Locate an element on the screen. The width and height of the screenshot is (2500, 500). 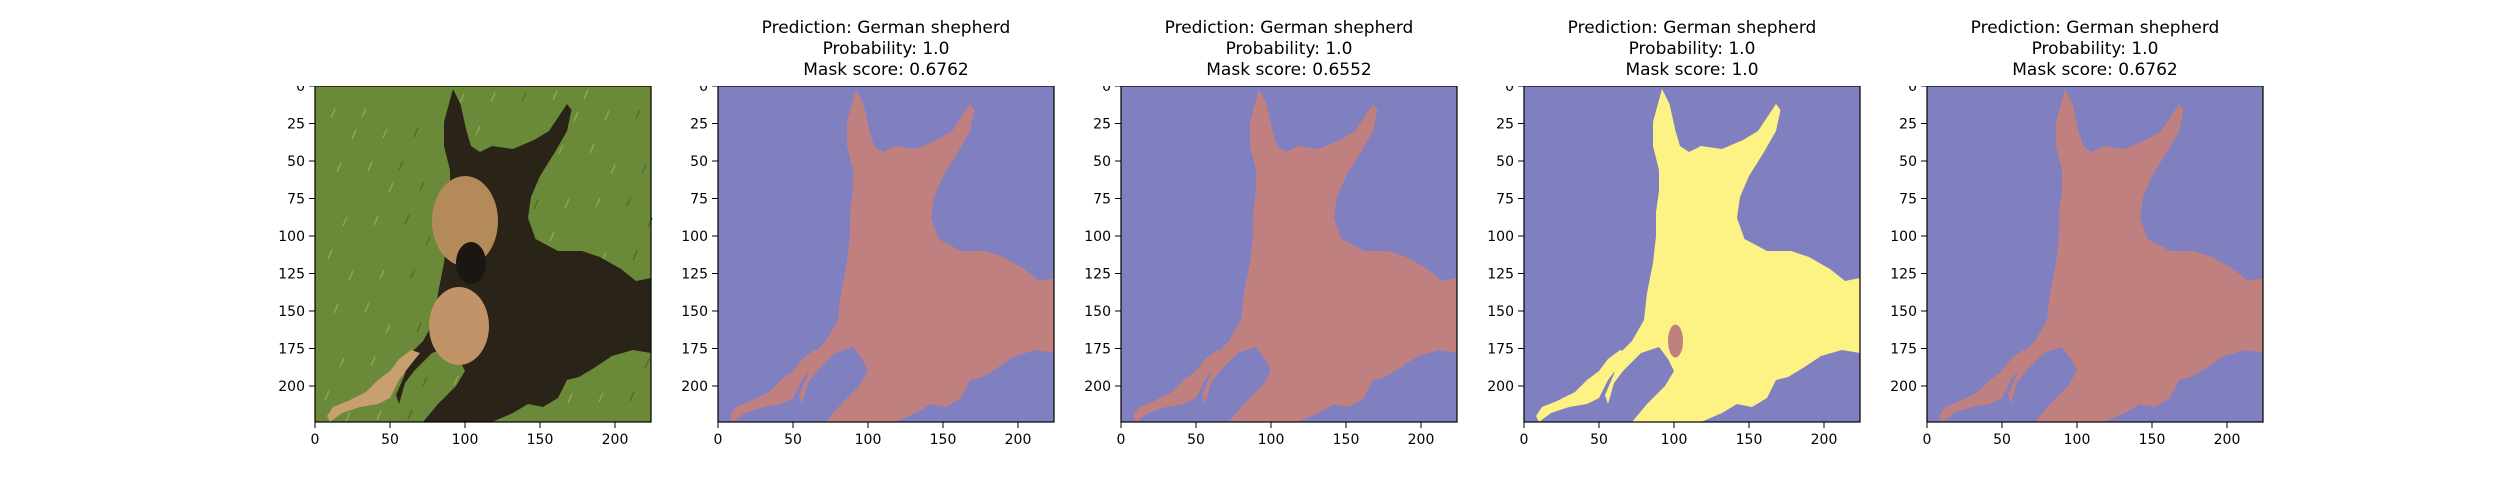
y-tick-label: 175 is located at coordinates (1500, 350).